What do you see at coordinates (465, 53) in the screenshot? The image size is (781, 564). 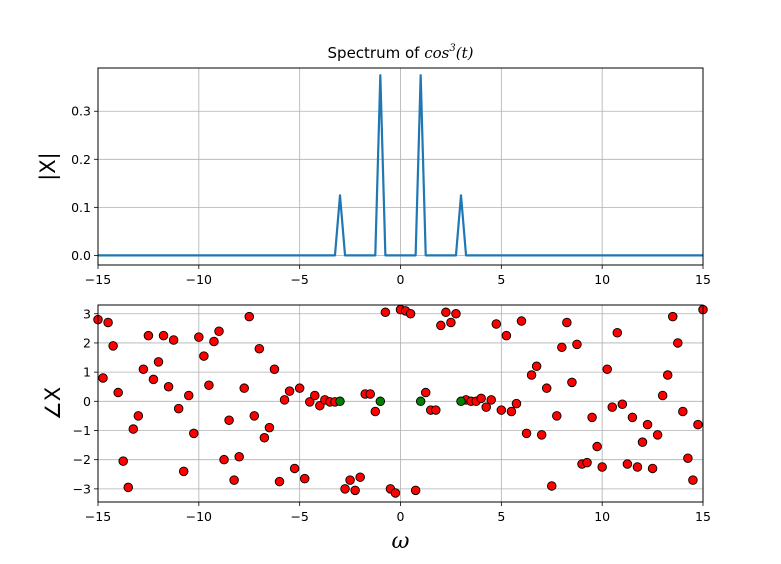 I see `title-argument: (t)` at bounding box center [465, 53].